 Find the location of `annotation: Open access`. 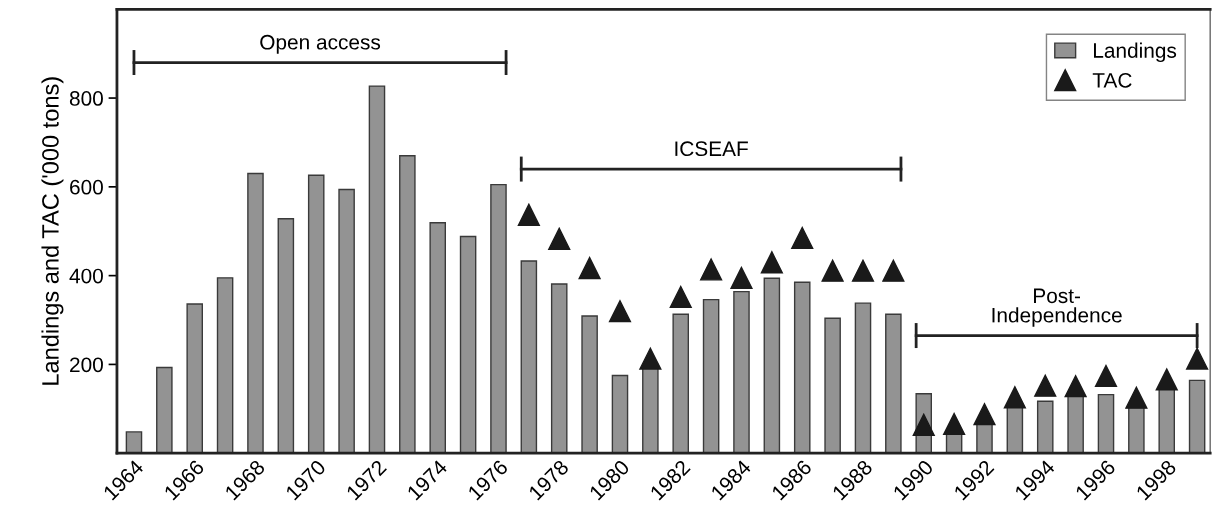

annotation: Open access is located at coordinates (320, 44).